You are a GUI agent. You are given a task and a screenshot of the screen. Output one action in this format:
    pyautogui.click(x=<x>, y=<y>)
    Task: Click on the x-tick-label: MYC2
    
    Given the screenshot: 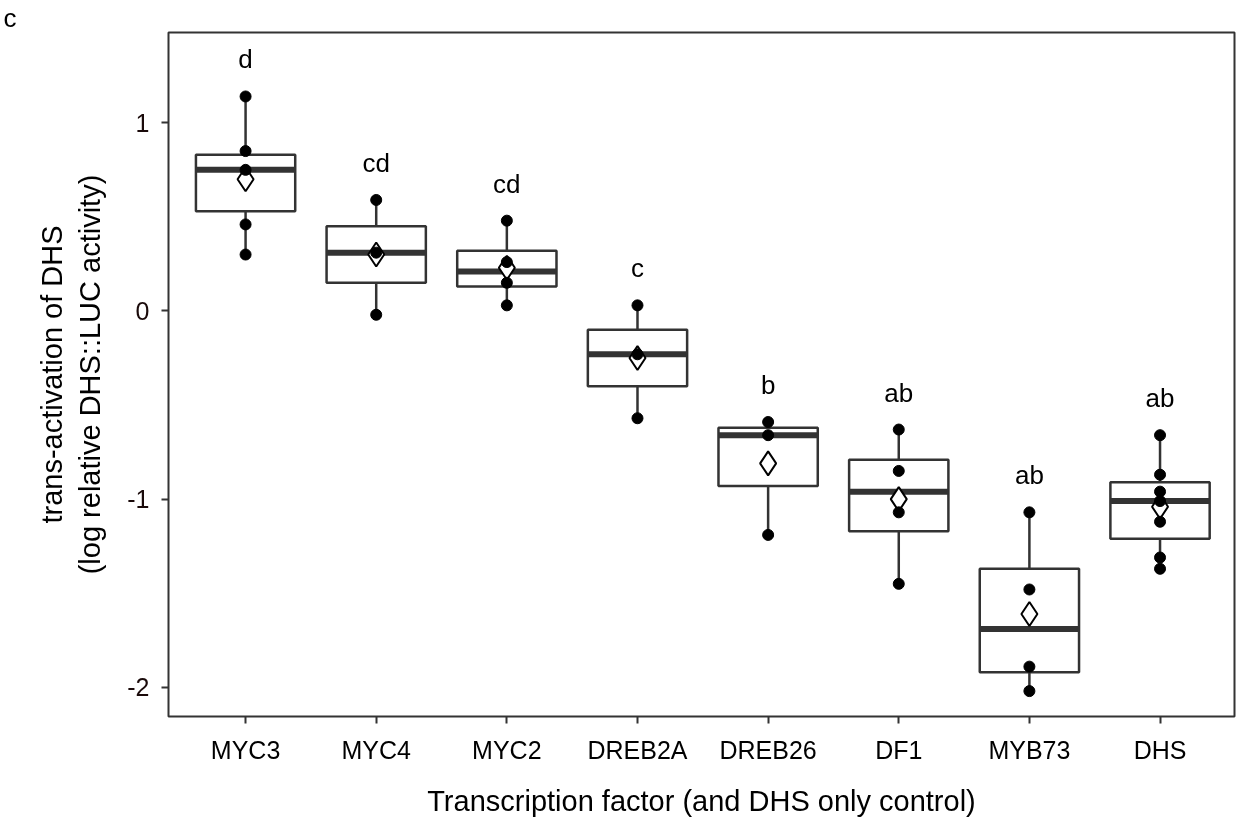 What is the action you would take?
    pyautogui.click(x=507, y=749)
    